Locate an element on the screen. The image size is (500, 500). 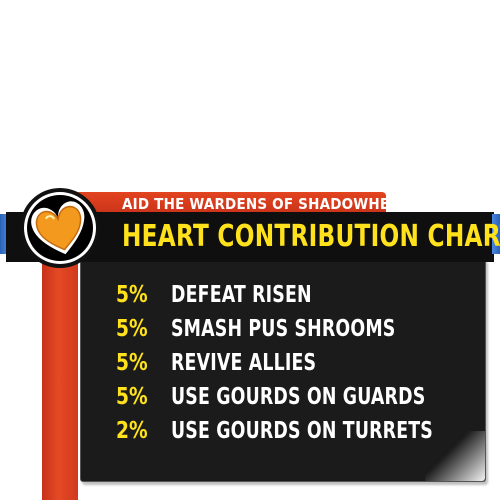
task-label: USE GOURDS ON GUARDS is located at coordinates (298, 397).